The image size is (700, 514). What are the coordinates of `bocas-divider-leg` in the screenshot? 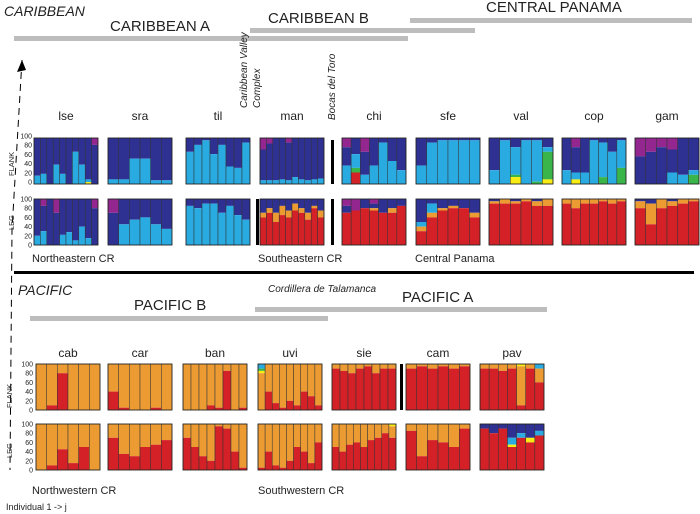 It's located at (332, 222).